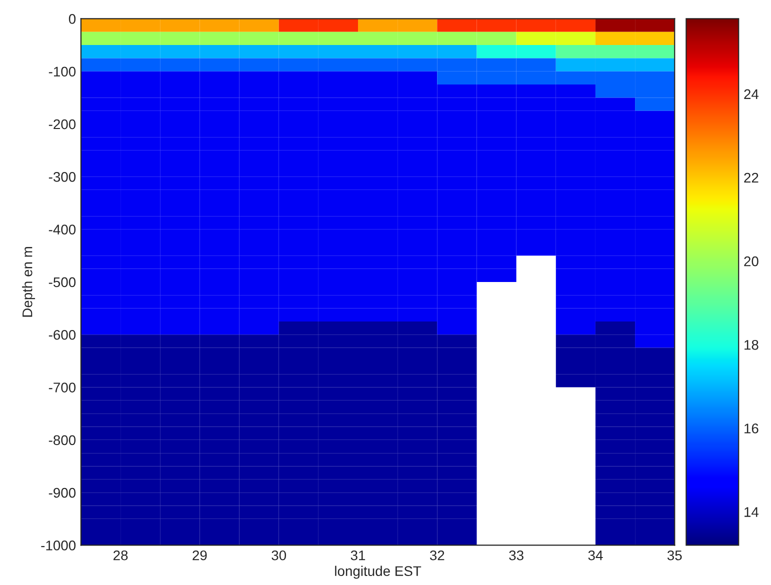 This screenshot has width=771, height=585. What do you see at coordinates (62, 124) in the screenshot?
I see `y-tick-label: -200` at bounding box center [62, 124].